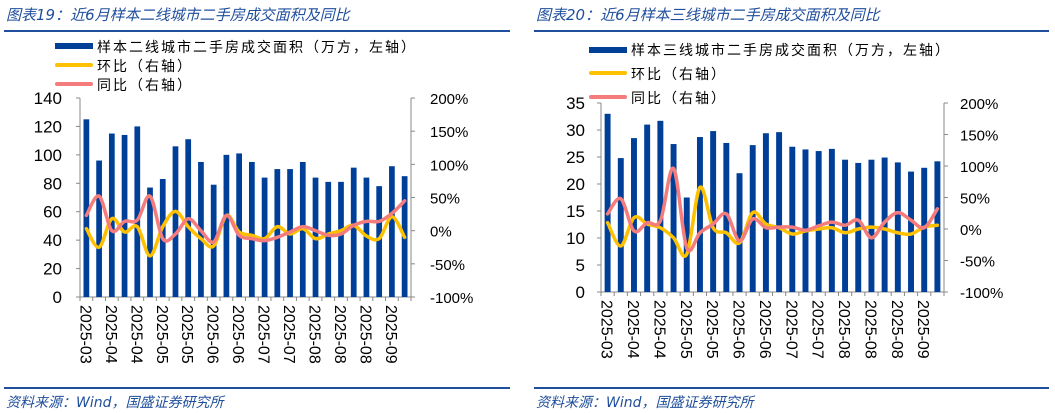  I want to click on left-tick-label: 25, so click(575, 157).